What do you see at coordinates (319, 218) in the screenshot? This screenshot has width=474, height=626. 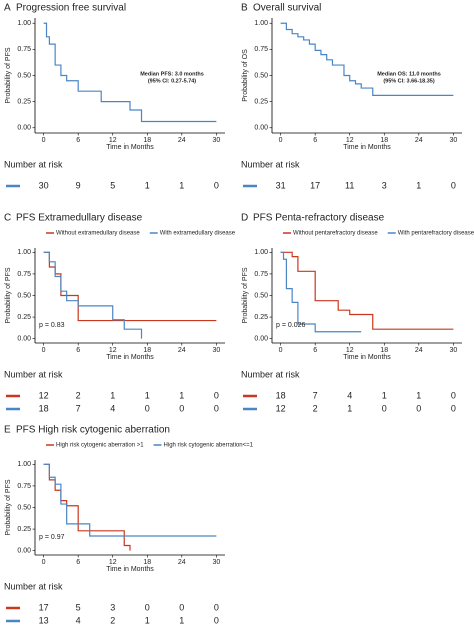 I see `panel-title: PFS Penta-refractory disease` at bounding box center [319, 218].